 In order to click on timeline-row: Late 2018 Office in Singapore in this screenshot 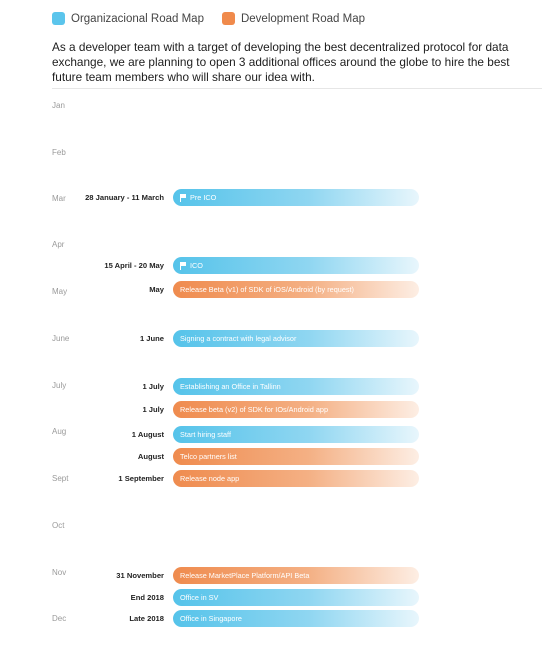, I will do `click(279, 618)`.